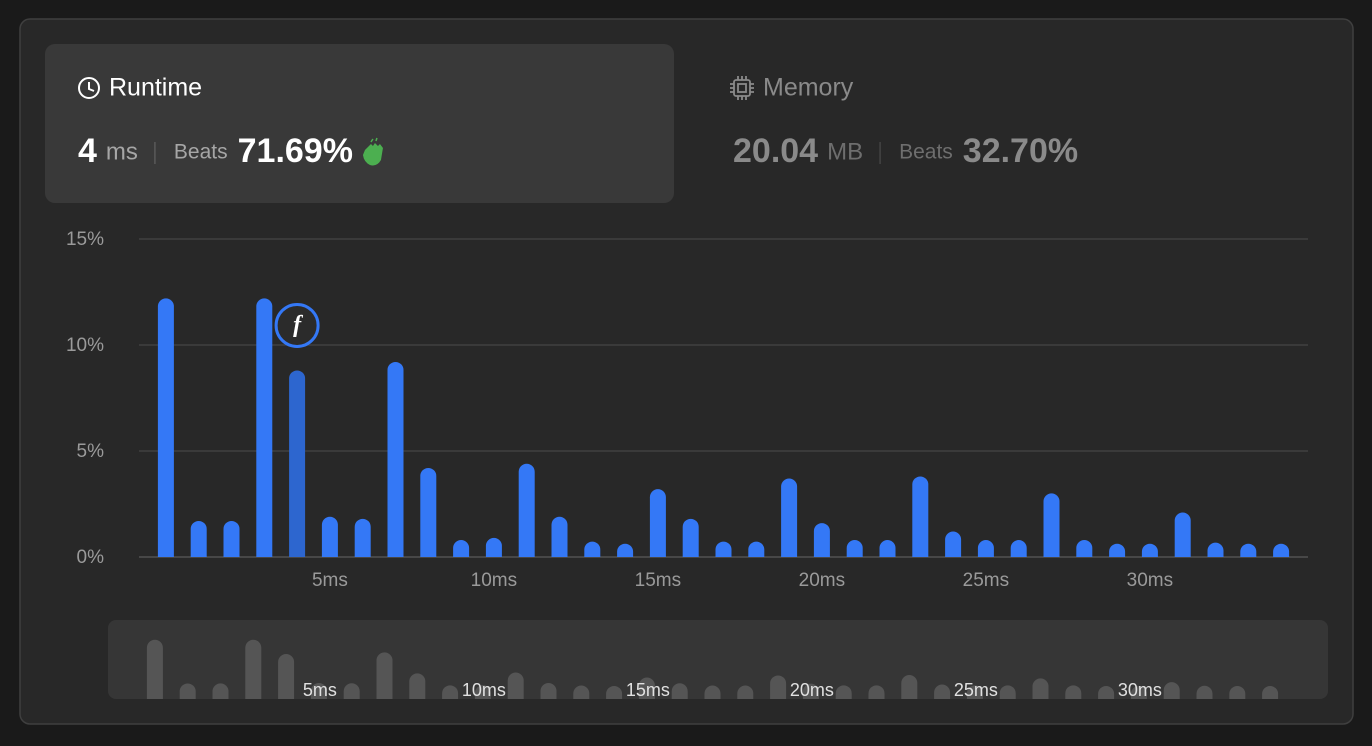  I want to click on x-tick-label: 20ms, so click(822, 580).